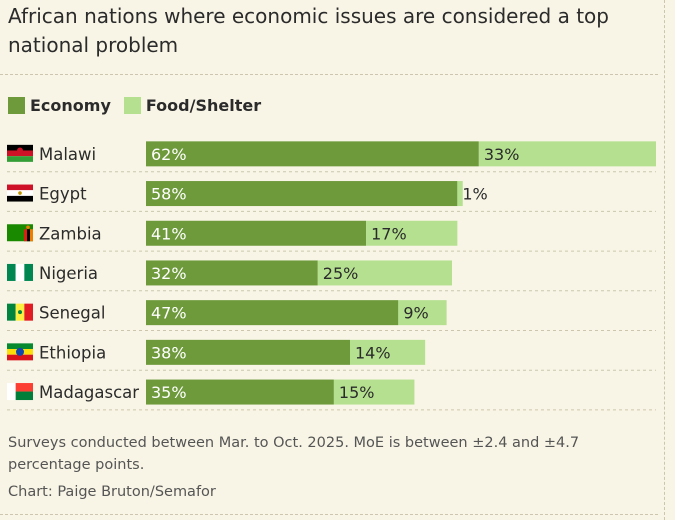 The image size is (675, 520). Describe the element at coordinates (67, 154) in the screenshot. I see `country-label: Malawi` at that location.